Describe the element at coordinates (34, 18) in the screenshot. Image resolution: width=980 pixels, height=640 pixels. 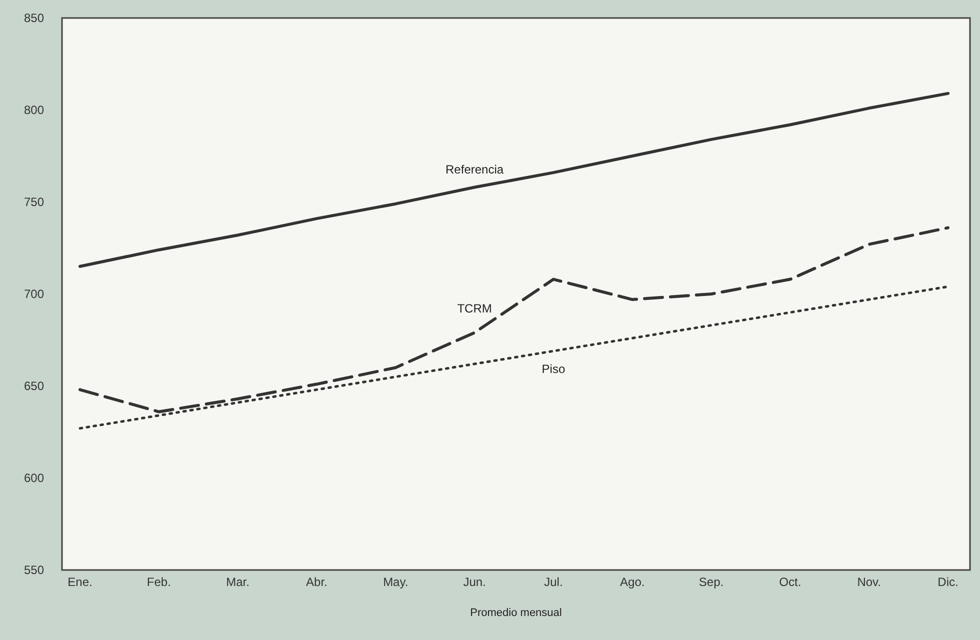
I see `y-tick-label: 850` at that location.